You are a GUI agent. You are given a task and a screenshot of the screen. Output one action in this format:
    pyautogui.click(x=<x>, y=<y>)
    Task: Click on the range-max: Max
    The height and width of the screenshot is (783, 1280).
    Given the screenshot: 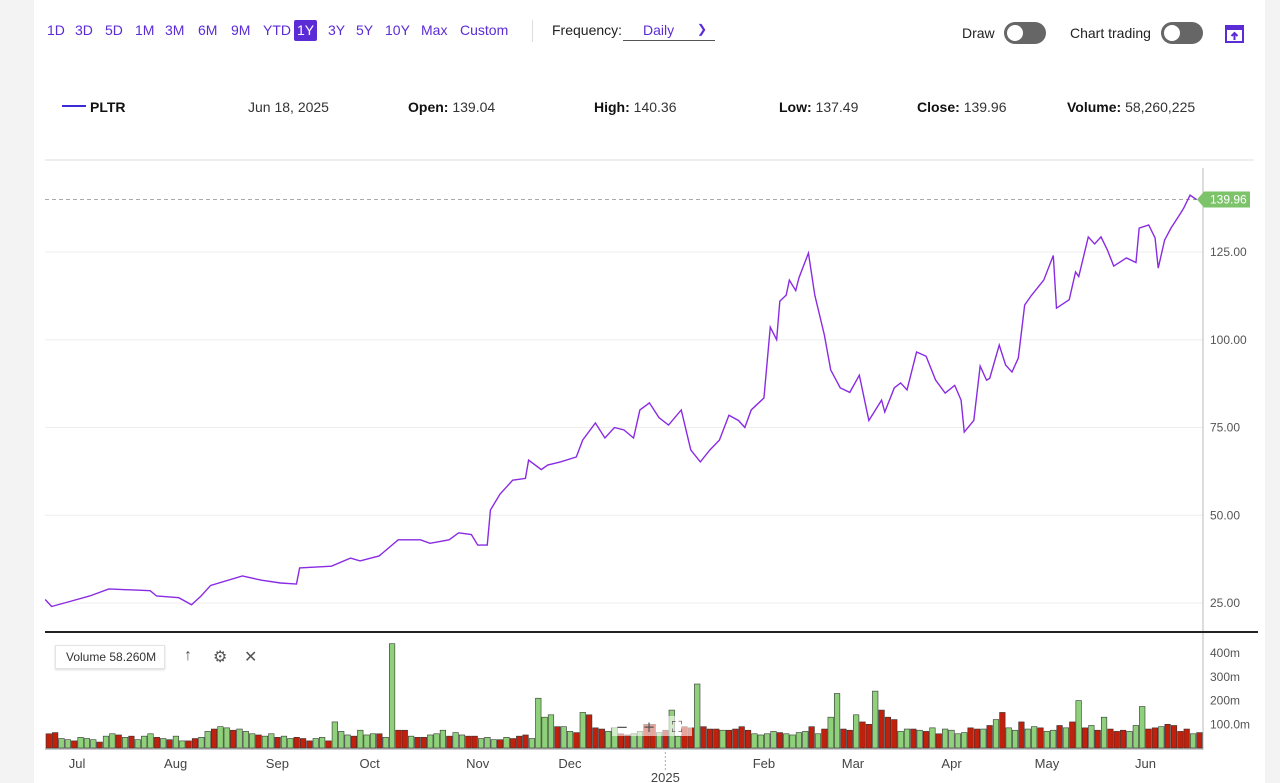 What is the action you would take?
    pyautogui.click(x=434, y=30)
    